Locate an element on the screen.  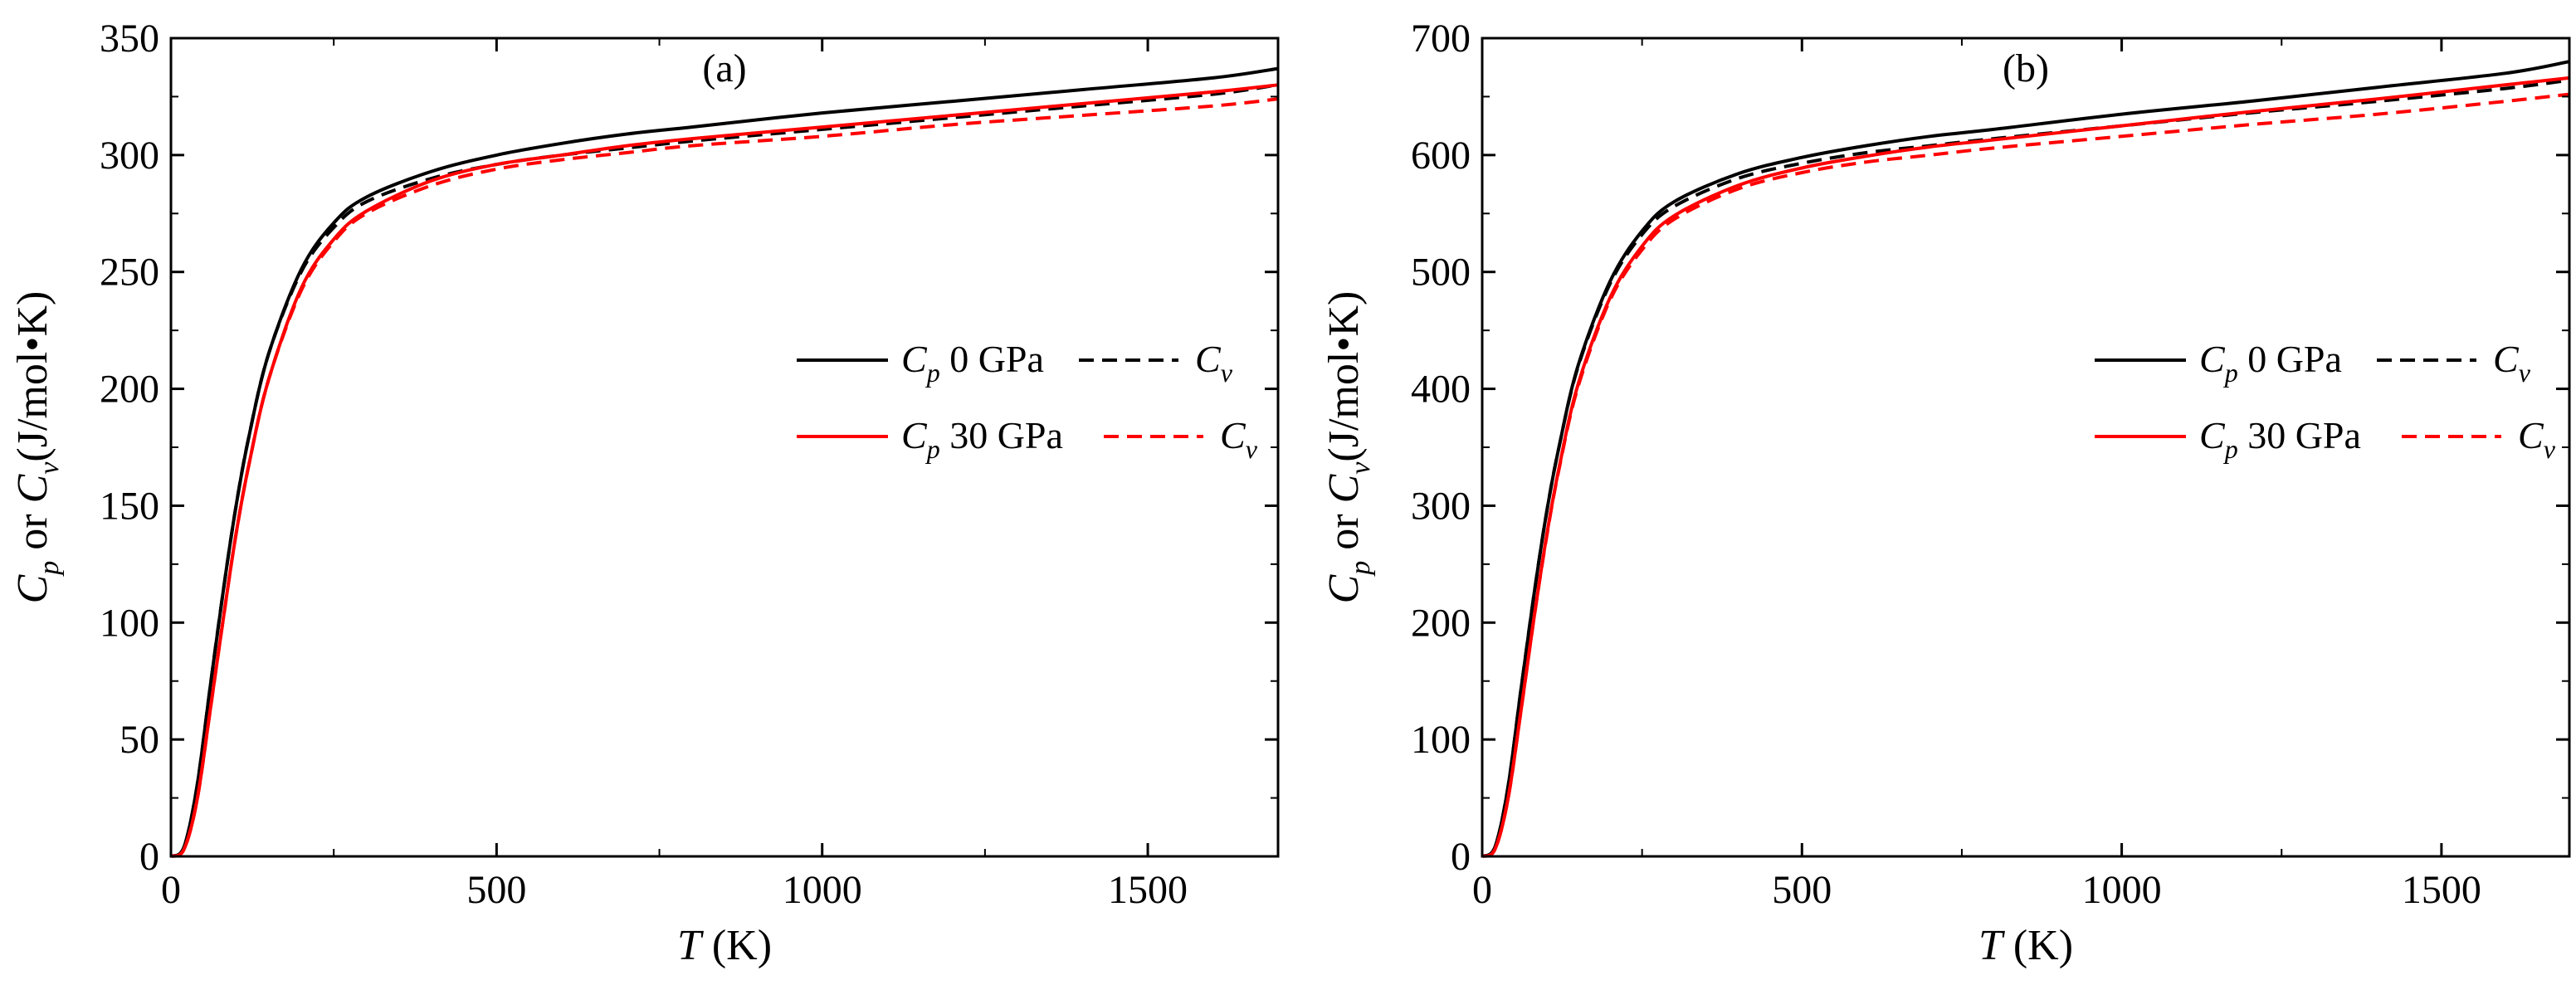
panel-label: (a) is located at coordinates (724, 68).